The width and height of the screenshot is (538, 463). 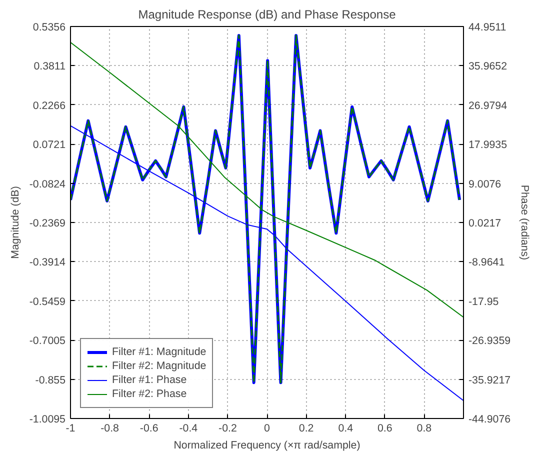 What do you see at coordinates (384, 428) in the screenshot?
I see `x-tick-label: 0.6` at bounding box center [384, 428].